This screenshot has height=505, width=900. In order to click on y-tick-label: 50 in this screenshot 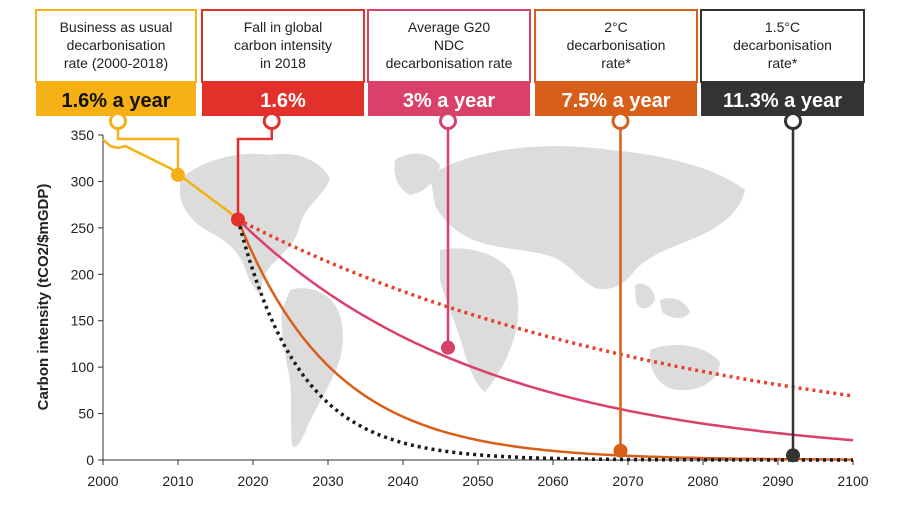, I will do `click(86, 414)`.